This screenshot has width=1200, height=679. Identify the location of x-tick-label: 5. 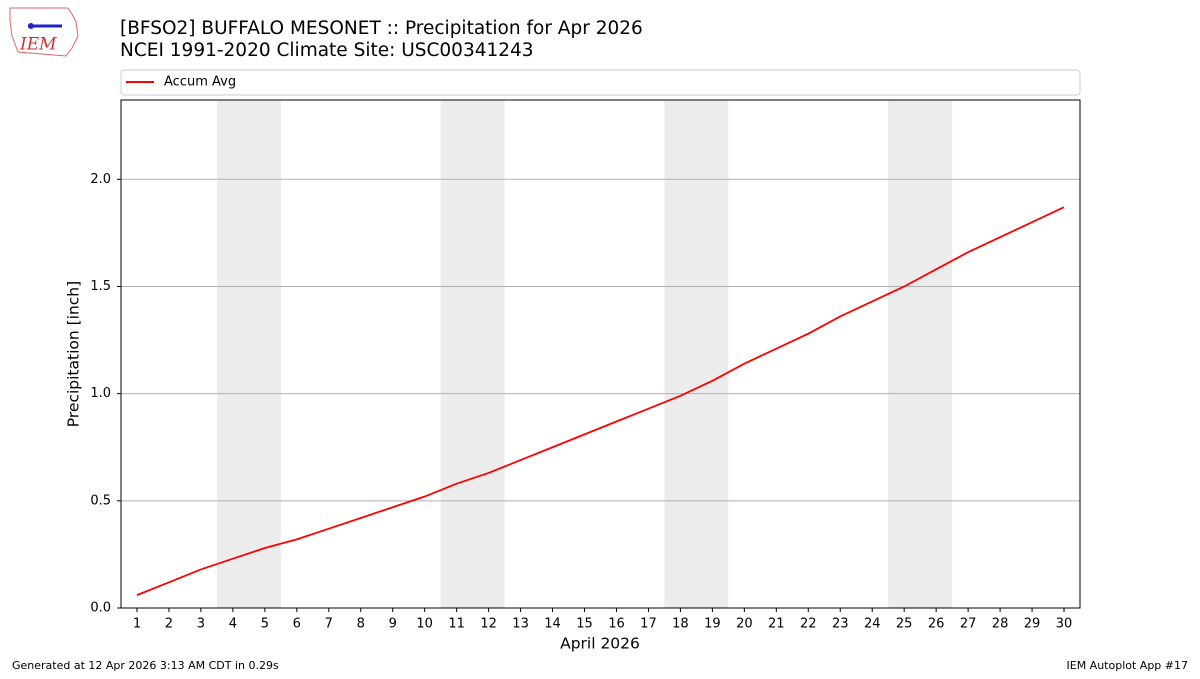
(265, 624).